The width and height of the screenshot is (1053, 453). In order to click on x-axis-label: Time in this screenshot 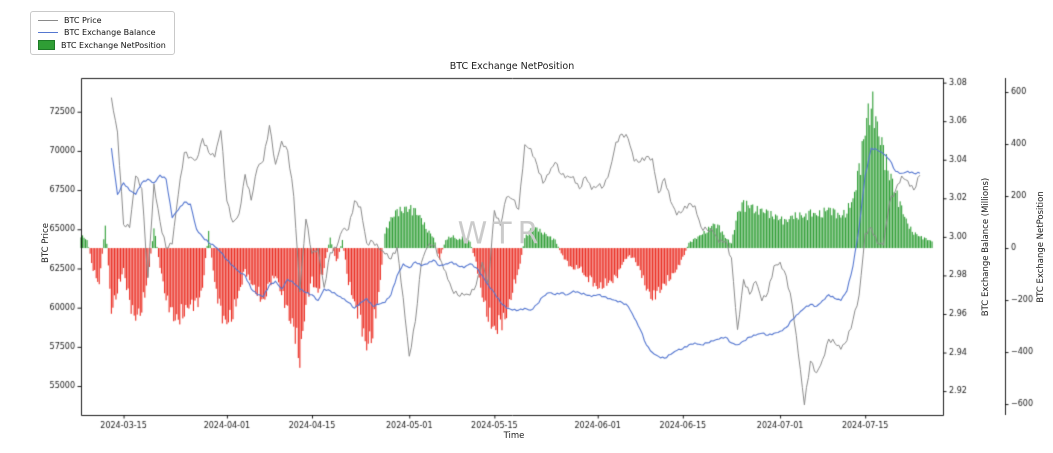, I will do `click(514, 436)`.